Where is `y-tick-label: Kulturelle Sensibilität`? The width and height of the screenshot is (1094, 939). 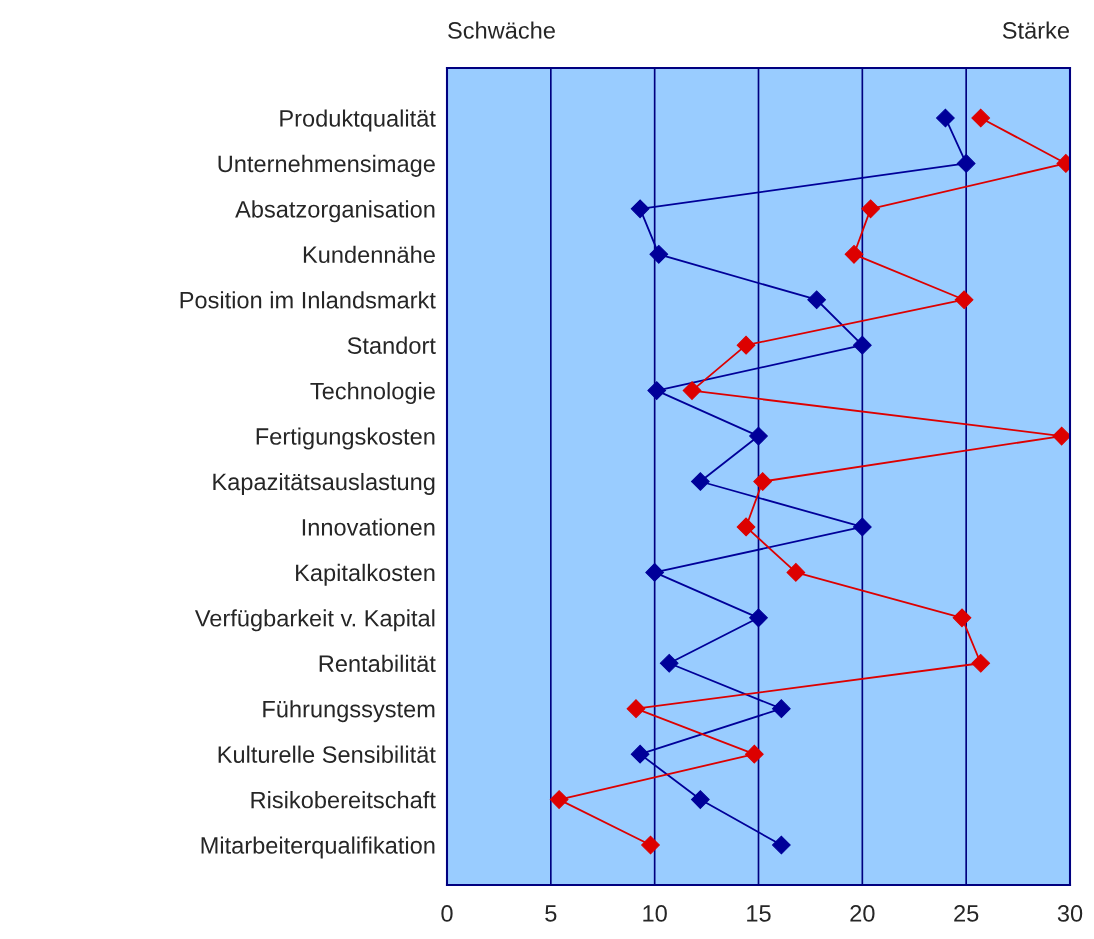 y-tick-label: Kulturelle Sensibilität is located at coordinates (327, 754).